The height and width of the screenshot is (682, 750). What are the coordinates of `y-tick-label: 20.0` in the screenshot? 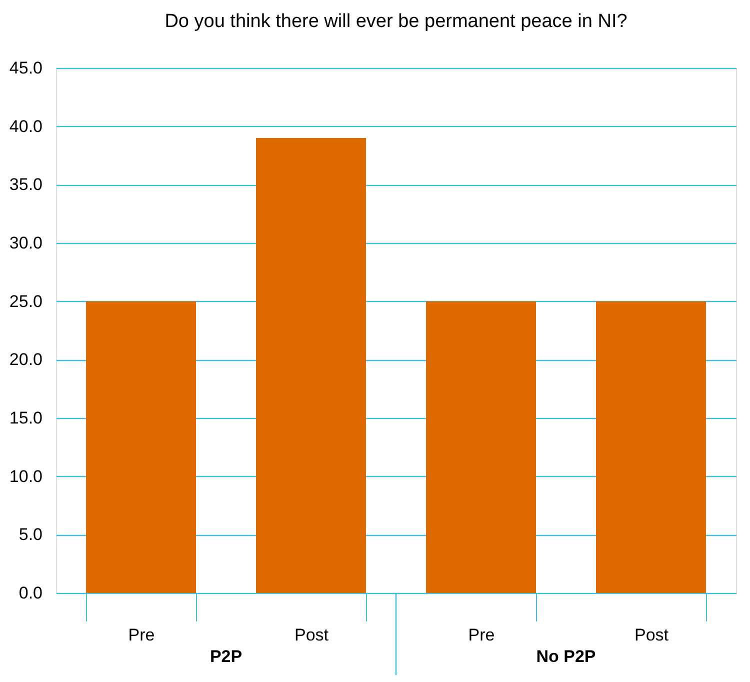 It's located at (25, 360).